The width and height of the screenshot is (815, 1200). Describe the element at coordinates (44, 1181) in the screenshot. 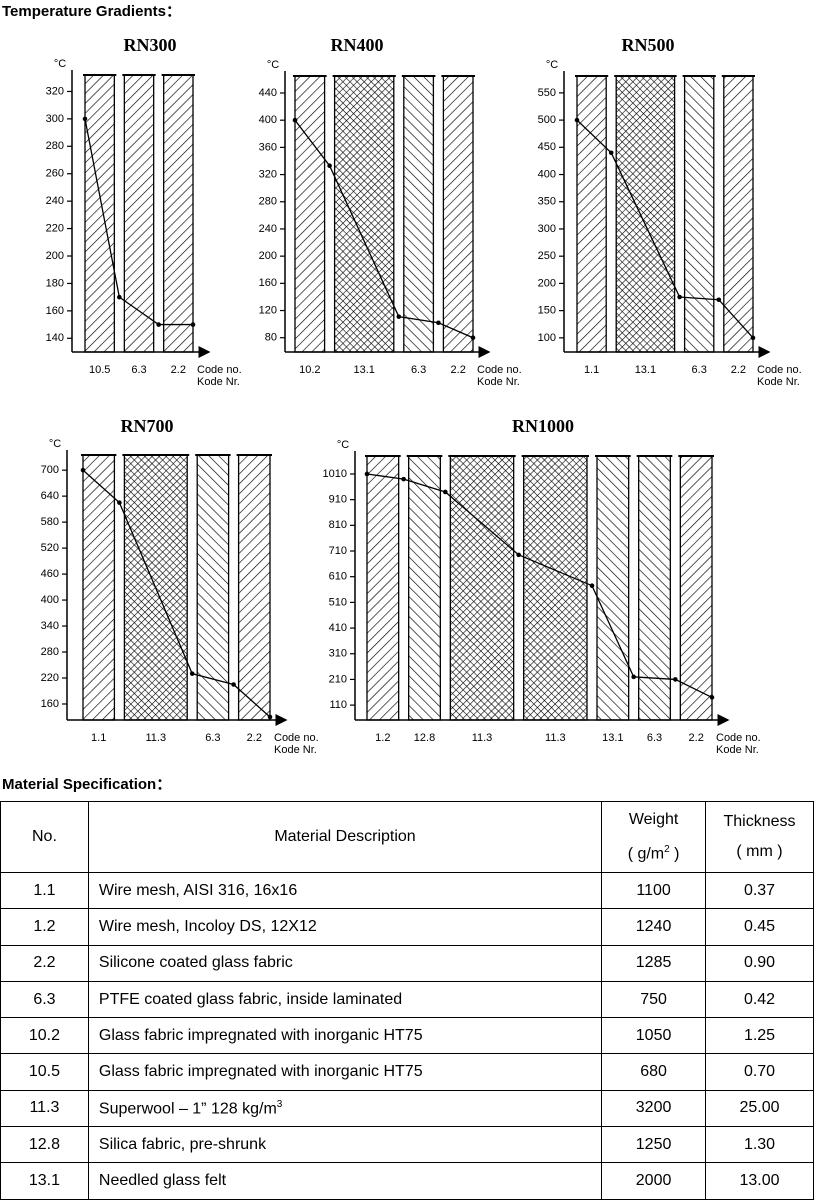

I see `cell-no: 13.1` at that location.